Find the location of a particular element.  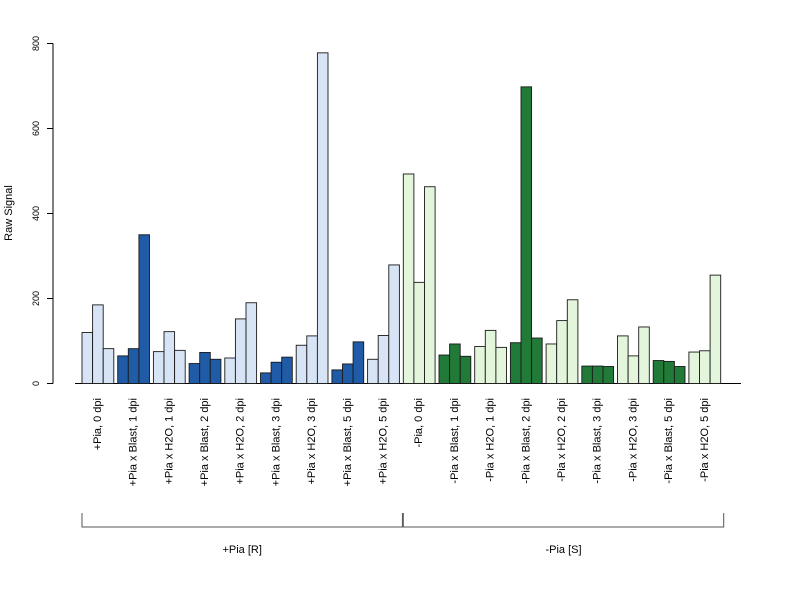

y-tick-label: 800 is located at coordinates (36, 43).